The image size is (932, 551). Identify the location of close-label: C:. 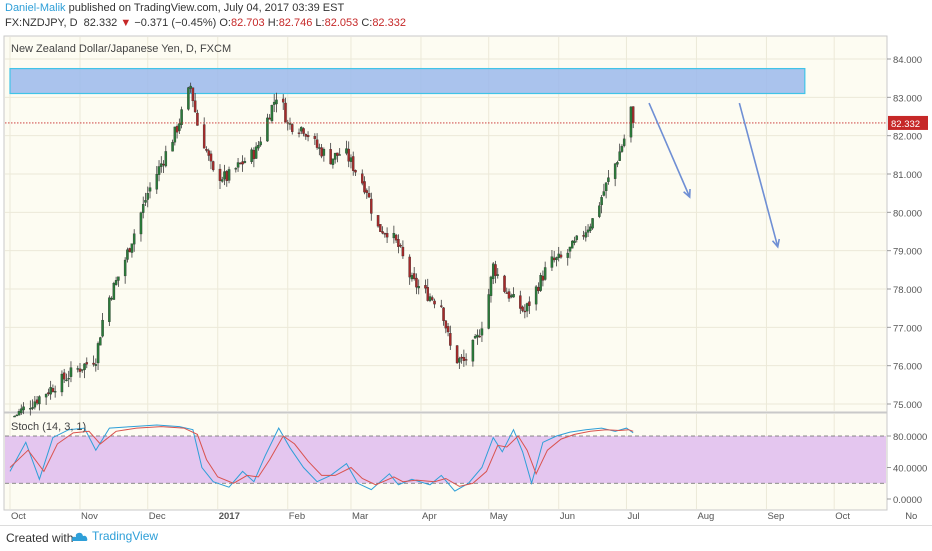
(367, 23).